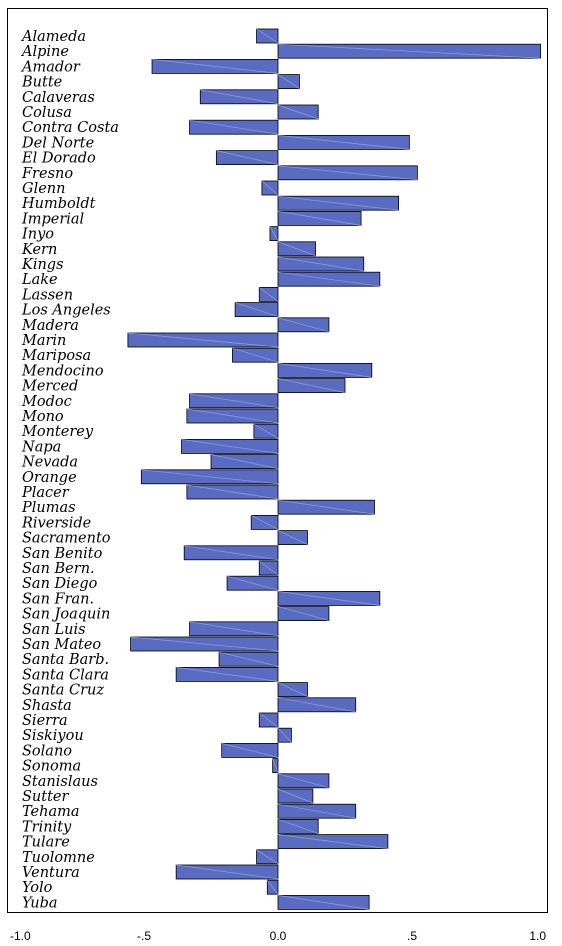  I want to click on category-label: Stanislaus, so click(60, 782).